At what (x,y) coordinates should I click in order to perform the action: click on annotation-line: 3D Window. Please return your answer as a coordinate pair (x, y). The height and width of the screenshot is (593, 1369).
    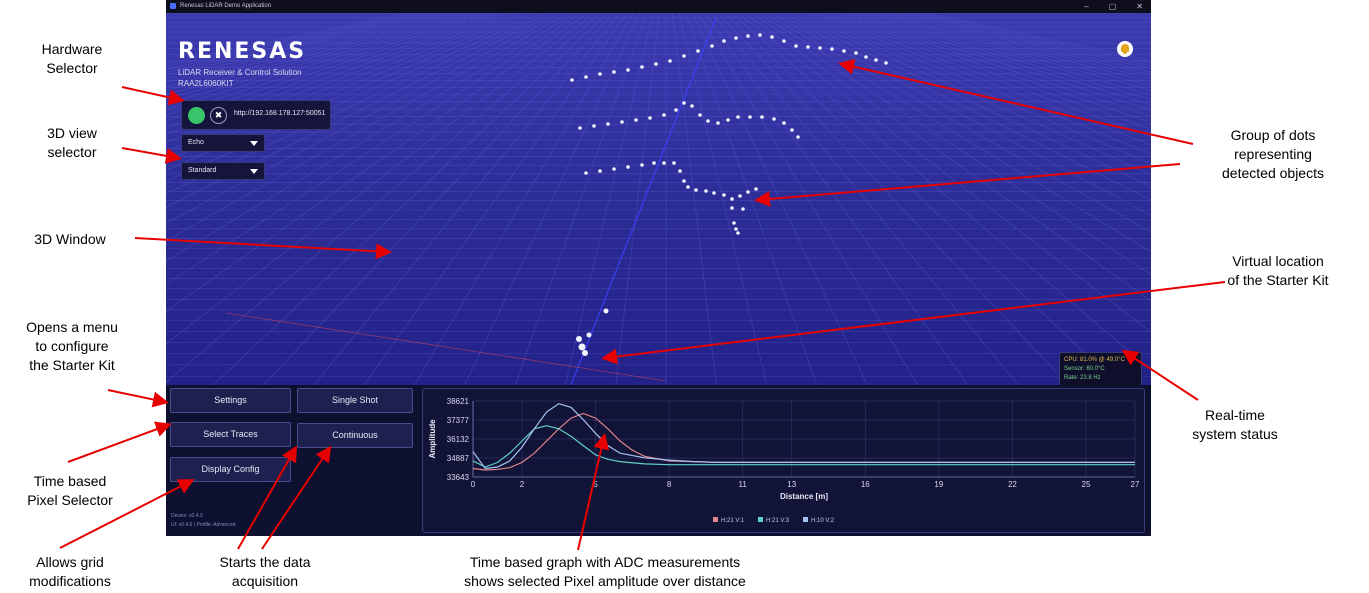
    Looking at the image, I should click on (70, 239).